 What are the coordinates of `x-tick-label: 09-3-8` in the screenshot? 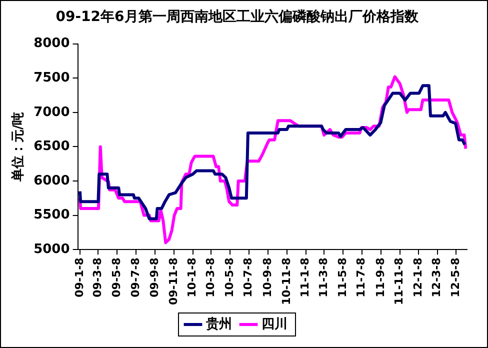 It's located at (97, 278).